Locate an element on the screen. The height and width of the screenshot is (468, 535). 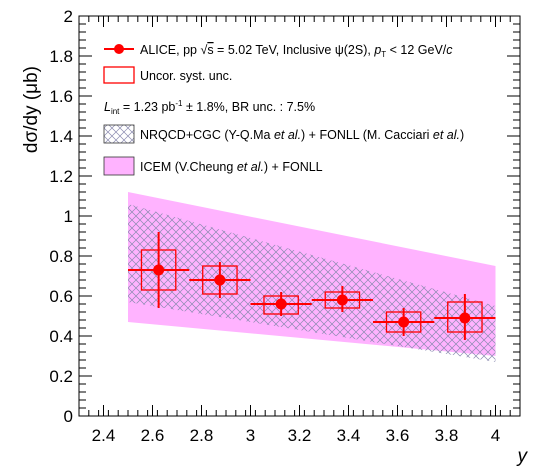
legend-alice-marker is located at coordinates (119, 49).